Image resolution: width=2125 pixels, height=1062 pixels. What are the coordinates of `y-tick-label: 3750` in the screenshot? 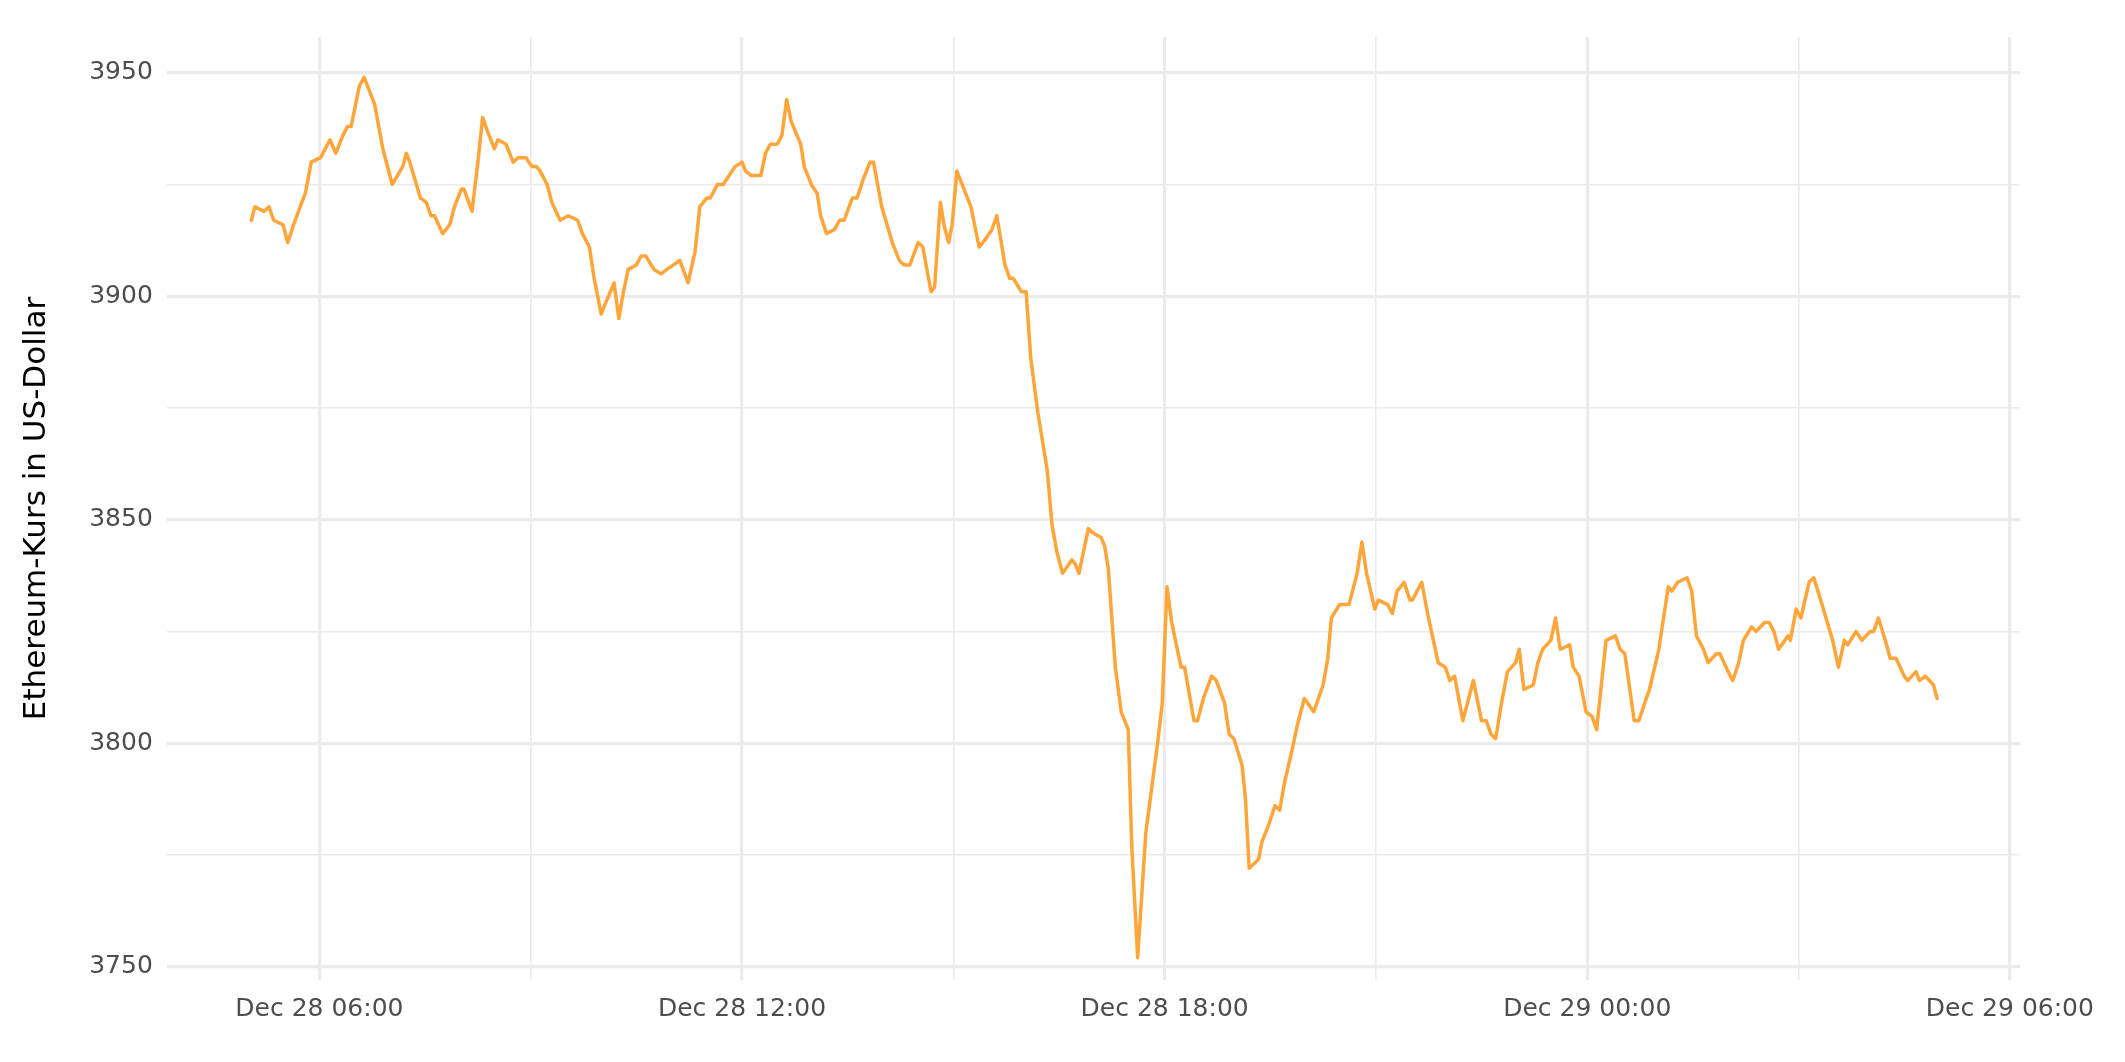 It's located at (121, 965).